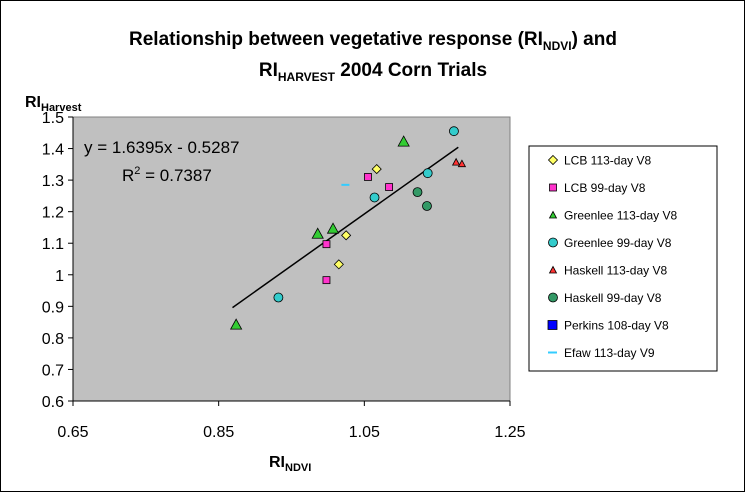 The image size is (745, 492). What do you see at coordinates (615, 271) in the screenshot?
I see `legend-label: Haskell 113-day V8` at bounding box center [615, 271].